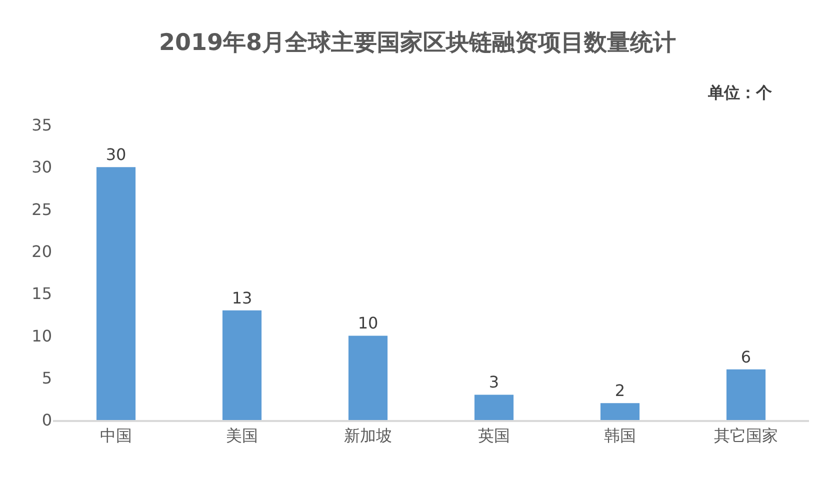  I want to click on data-label: 30, so click(116, 154).